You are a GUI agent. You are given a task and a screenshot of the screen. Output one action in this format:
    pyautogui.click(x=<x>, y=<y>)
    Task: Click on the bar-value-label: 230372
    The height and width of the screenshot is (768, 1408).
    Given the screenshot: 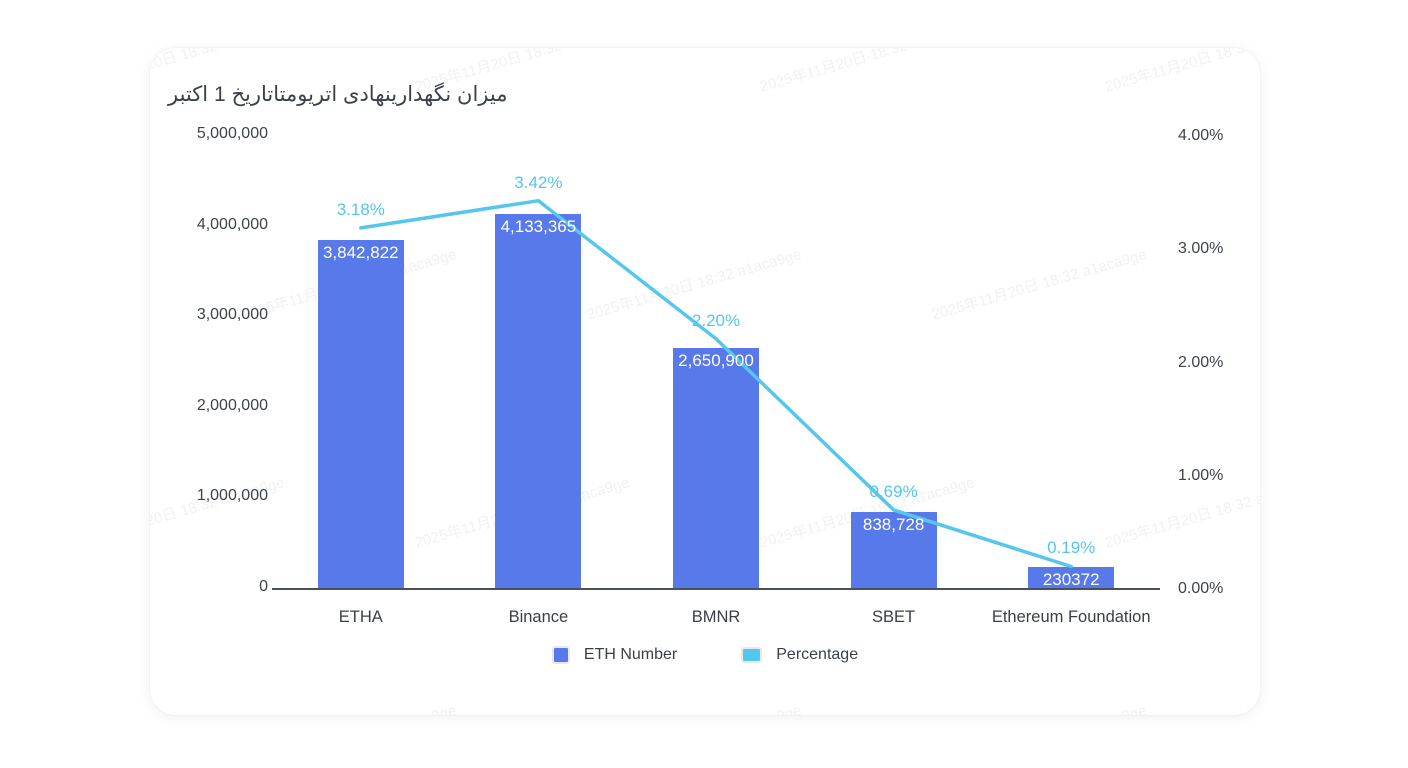 What is the action you would take?
    pyautogui.click(x=1071, y=580)
    